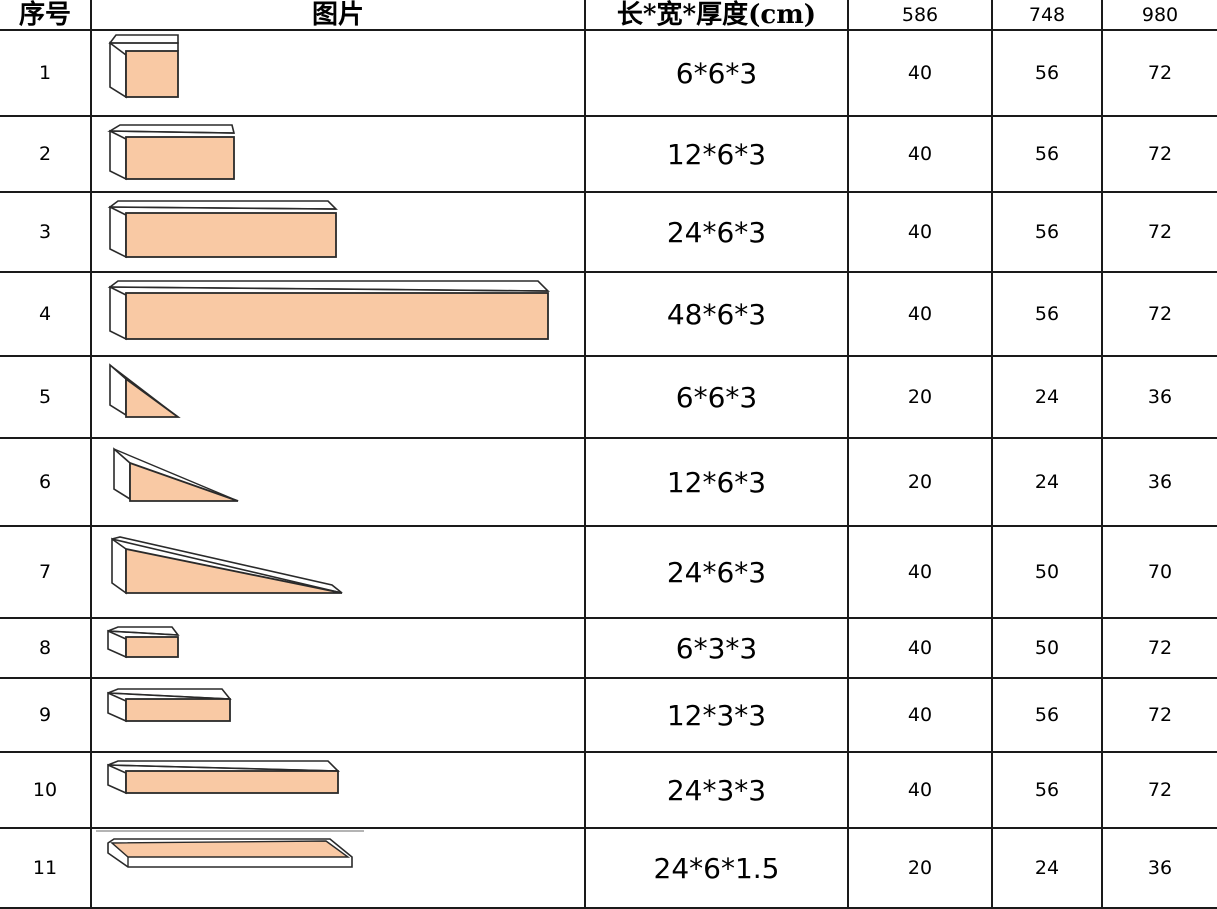  I want to click on row-index: 5, so click(46, 397).